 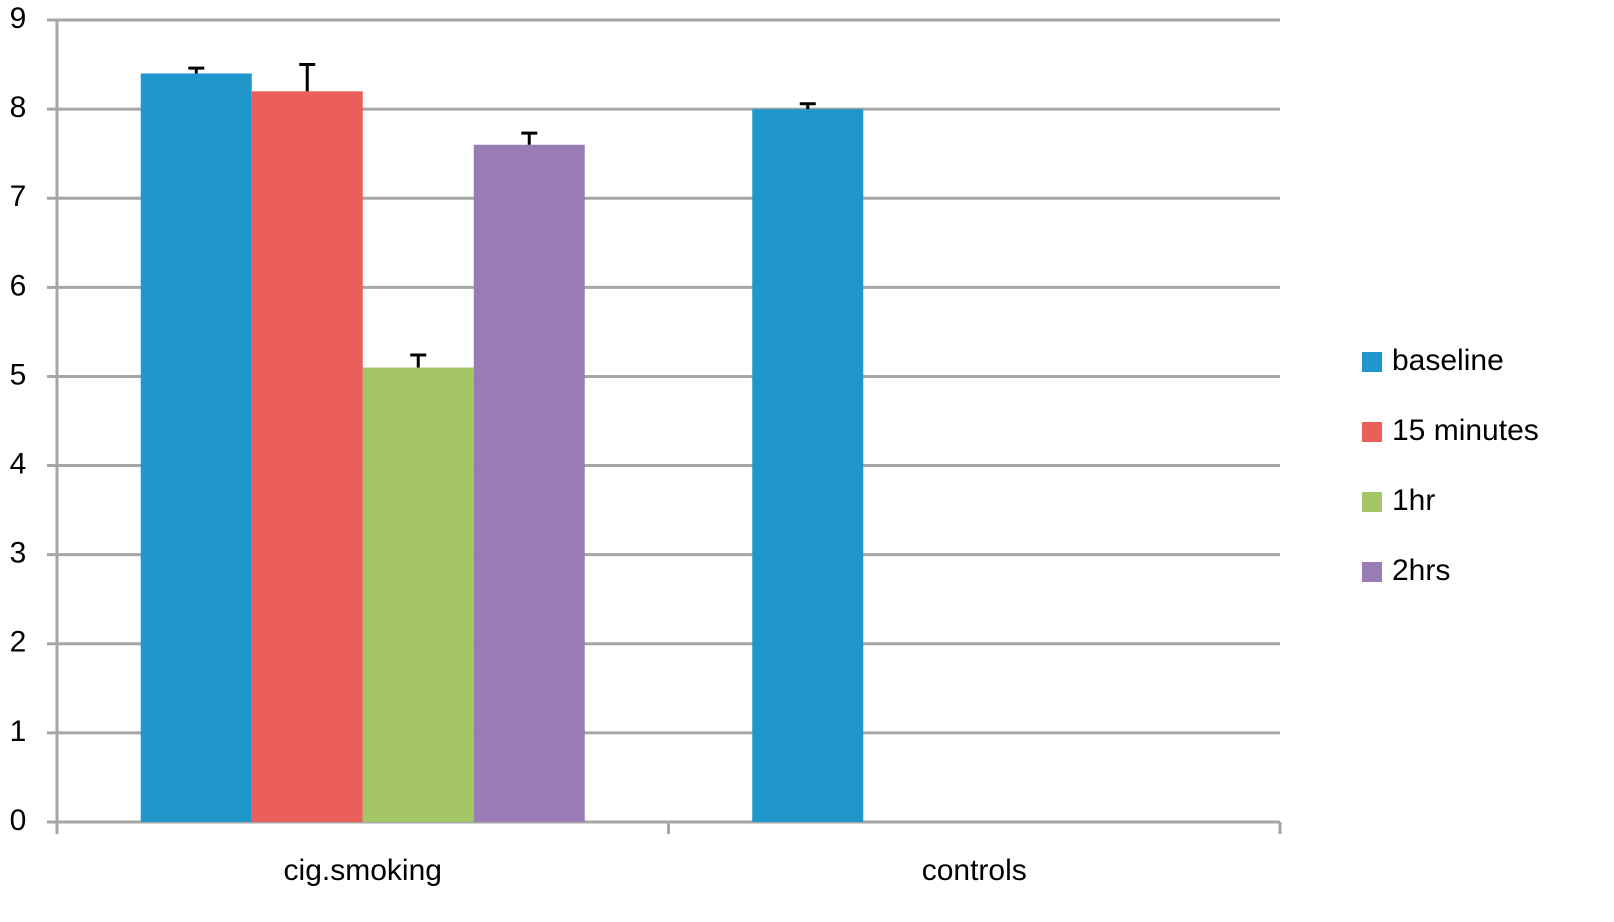 What do you see at coordinates (18, 820) in the screenshot?
I see `y-tick-label: 0` at bounding box center [18, 820].